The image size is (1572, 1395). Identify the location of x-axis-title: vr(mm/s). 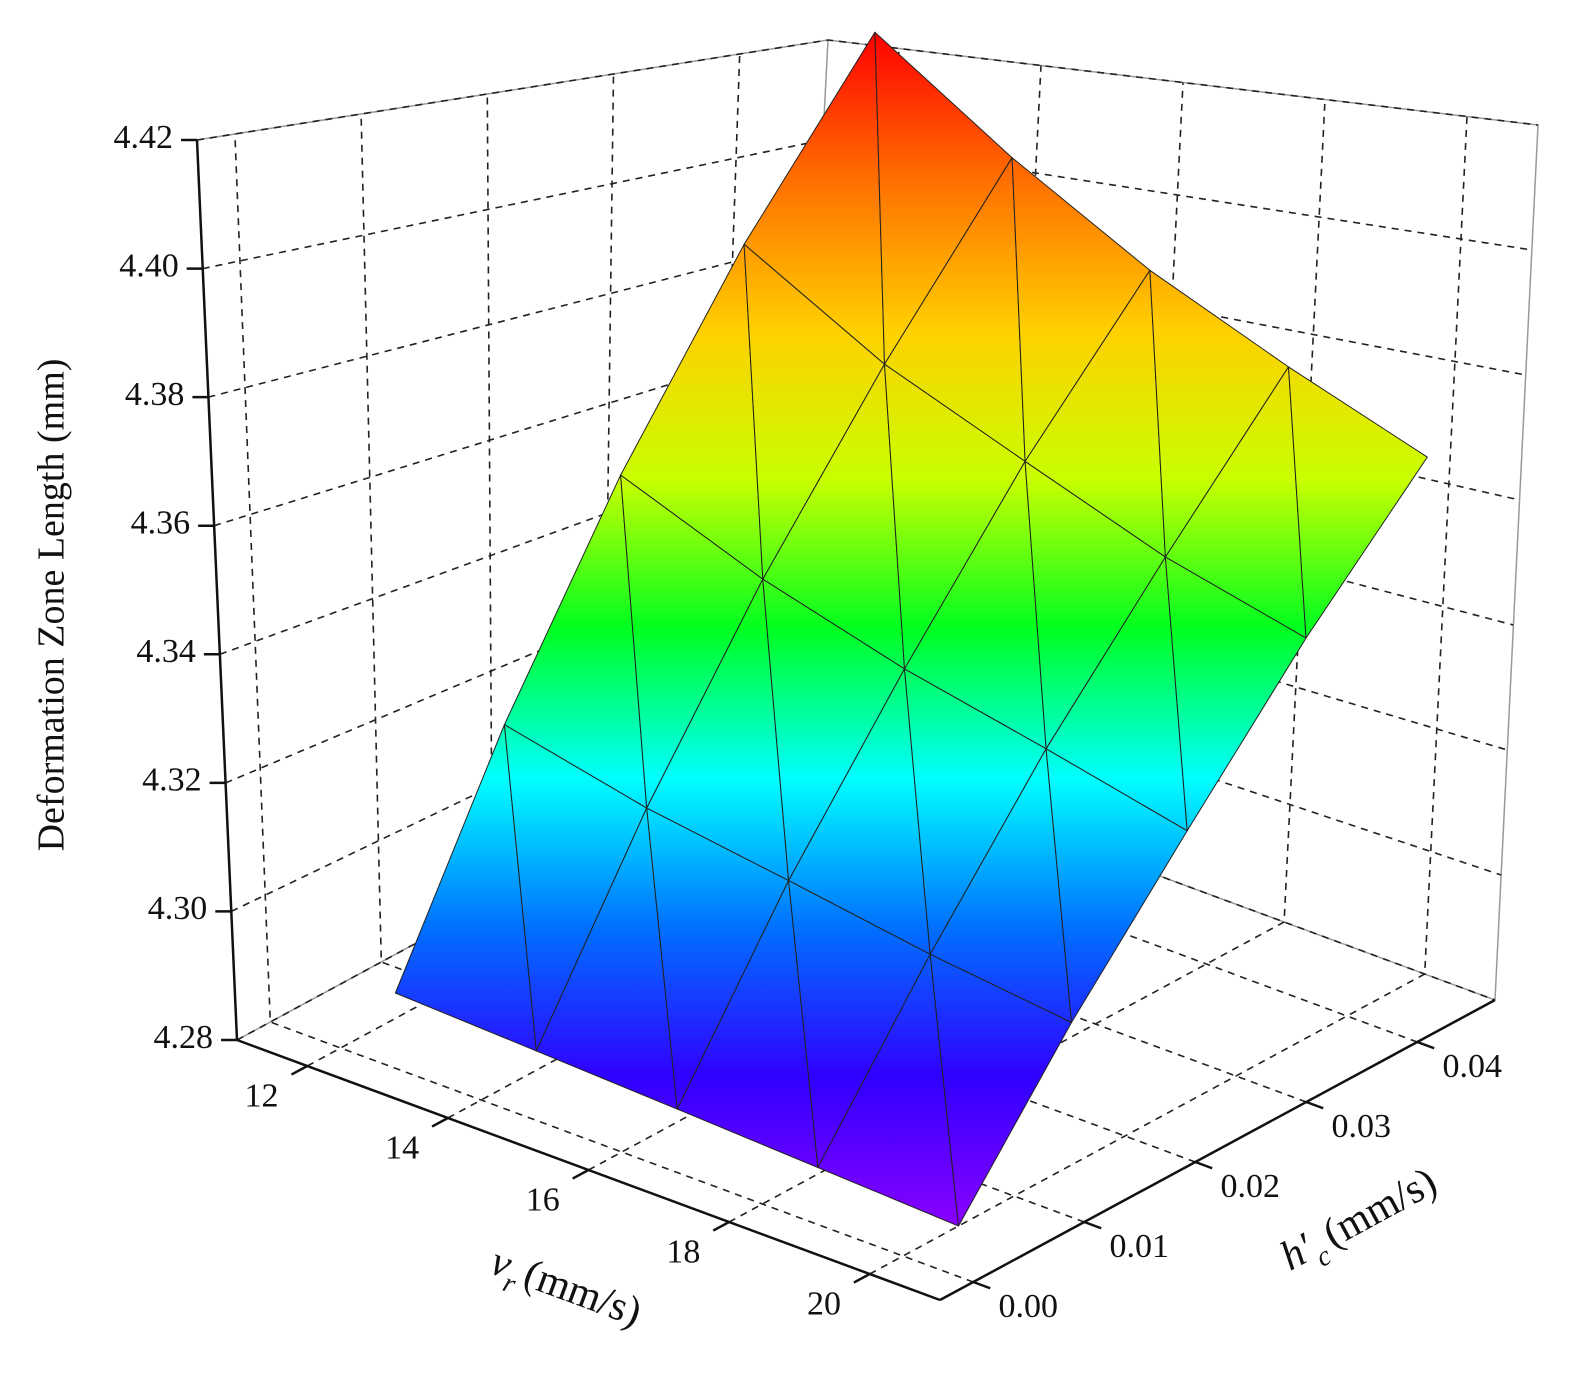
(564, 1291).